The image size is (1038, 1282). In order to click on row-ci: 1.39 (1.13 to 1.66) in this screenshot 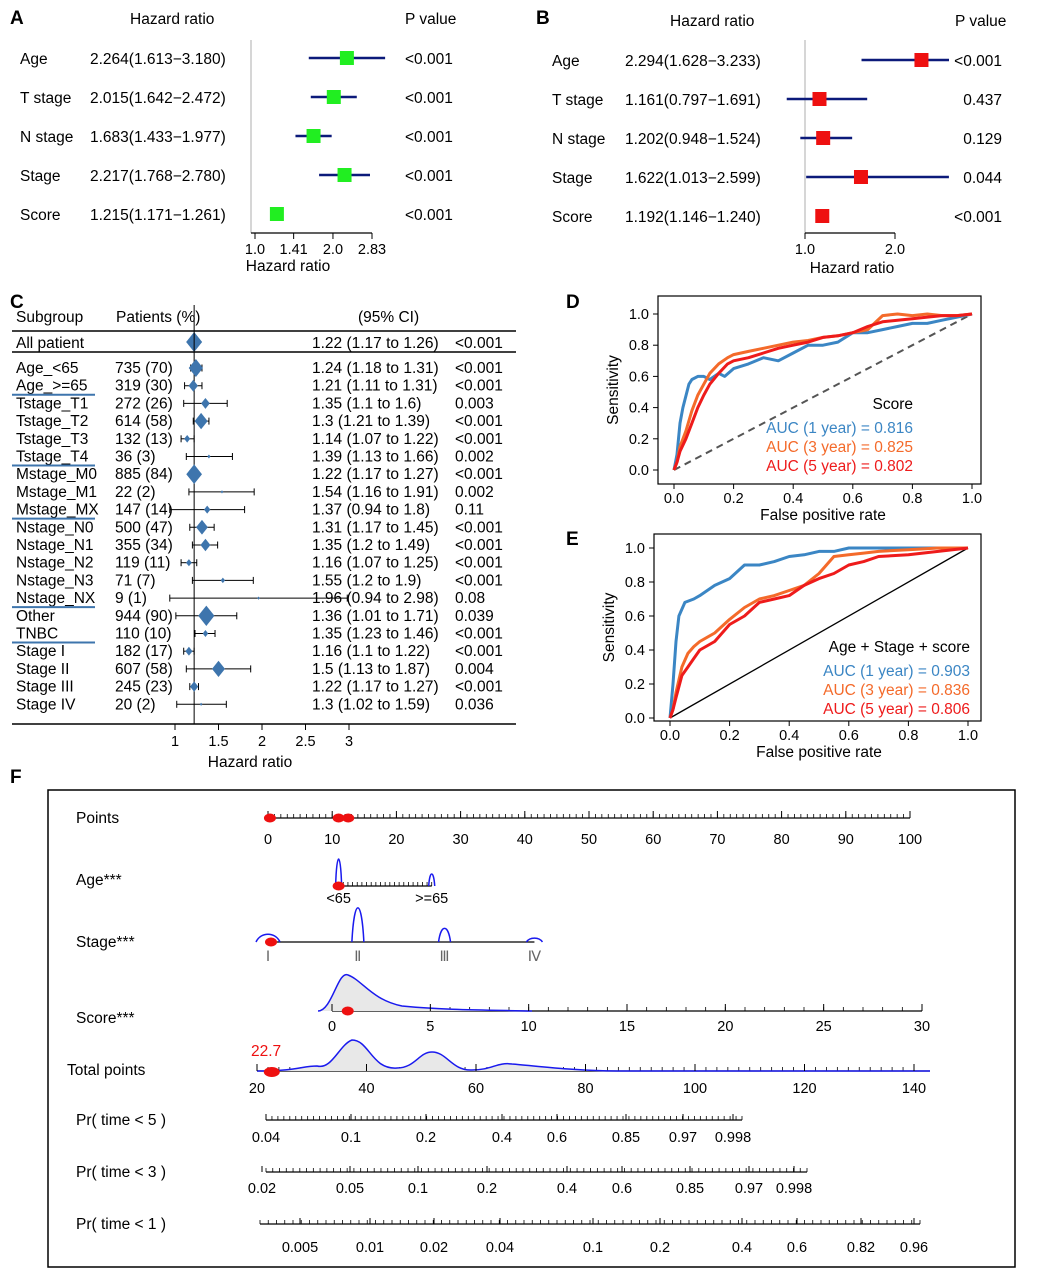, I will do `click(375, 457)`.